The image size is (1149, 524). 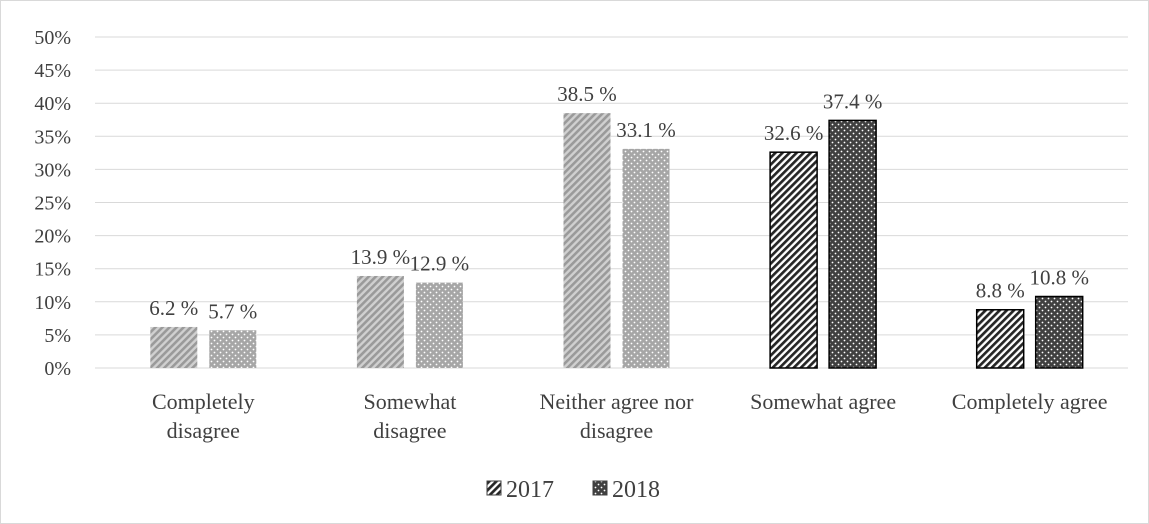 What do you see at coordinates (52, 270) in the screenshot?
I see `y-tick-label: 15%` at bounding box center [52, 270].